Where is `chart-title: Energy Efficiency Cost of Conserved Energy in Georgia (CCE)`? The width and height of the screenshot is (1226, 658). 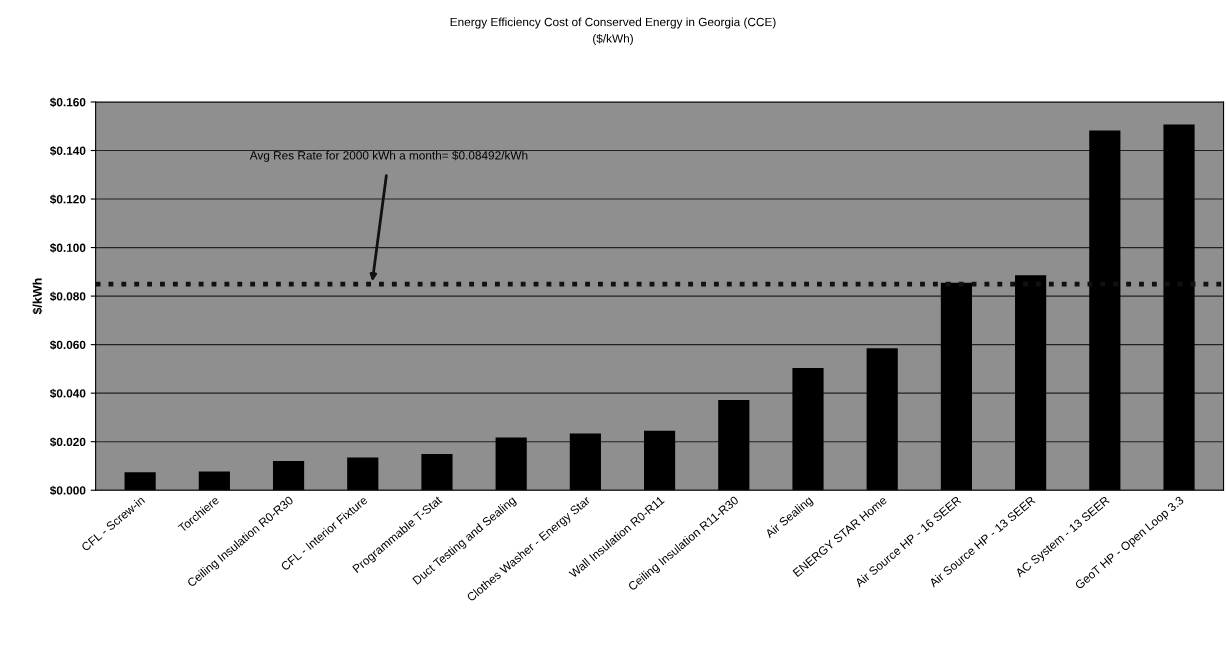
chart-title: Energy Efficiency Cost of Conserved Energy in Georgia (CCE) is located at coordinates (613, 23).